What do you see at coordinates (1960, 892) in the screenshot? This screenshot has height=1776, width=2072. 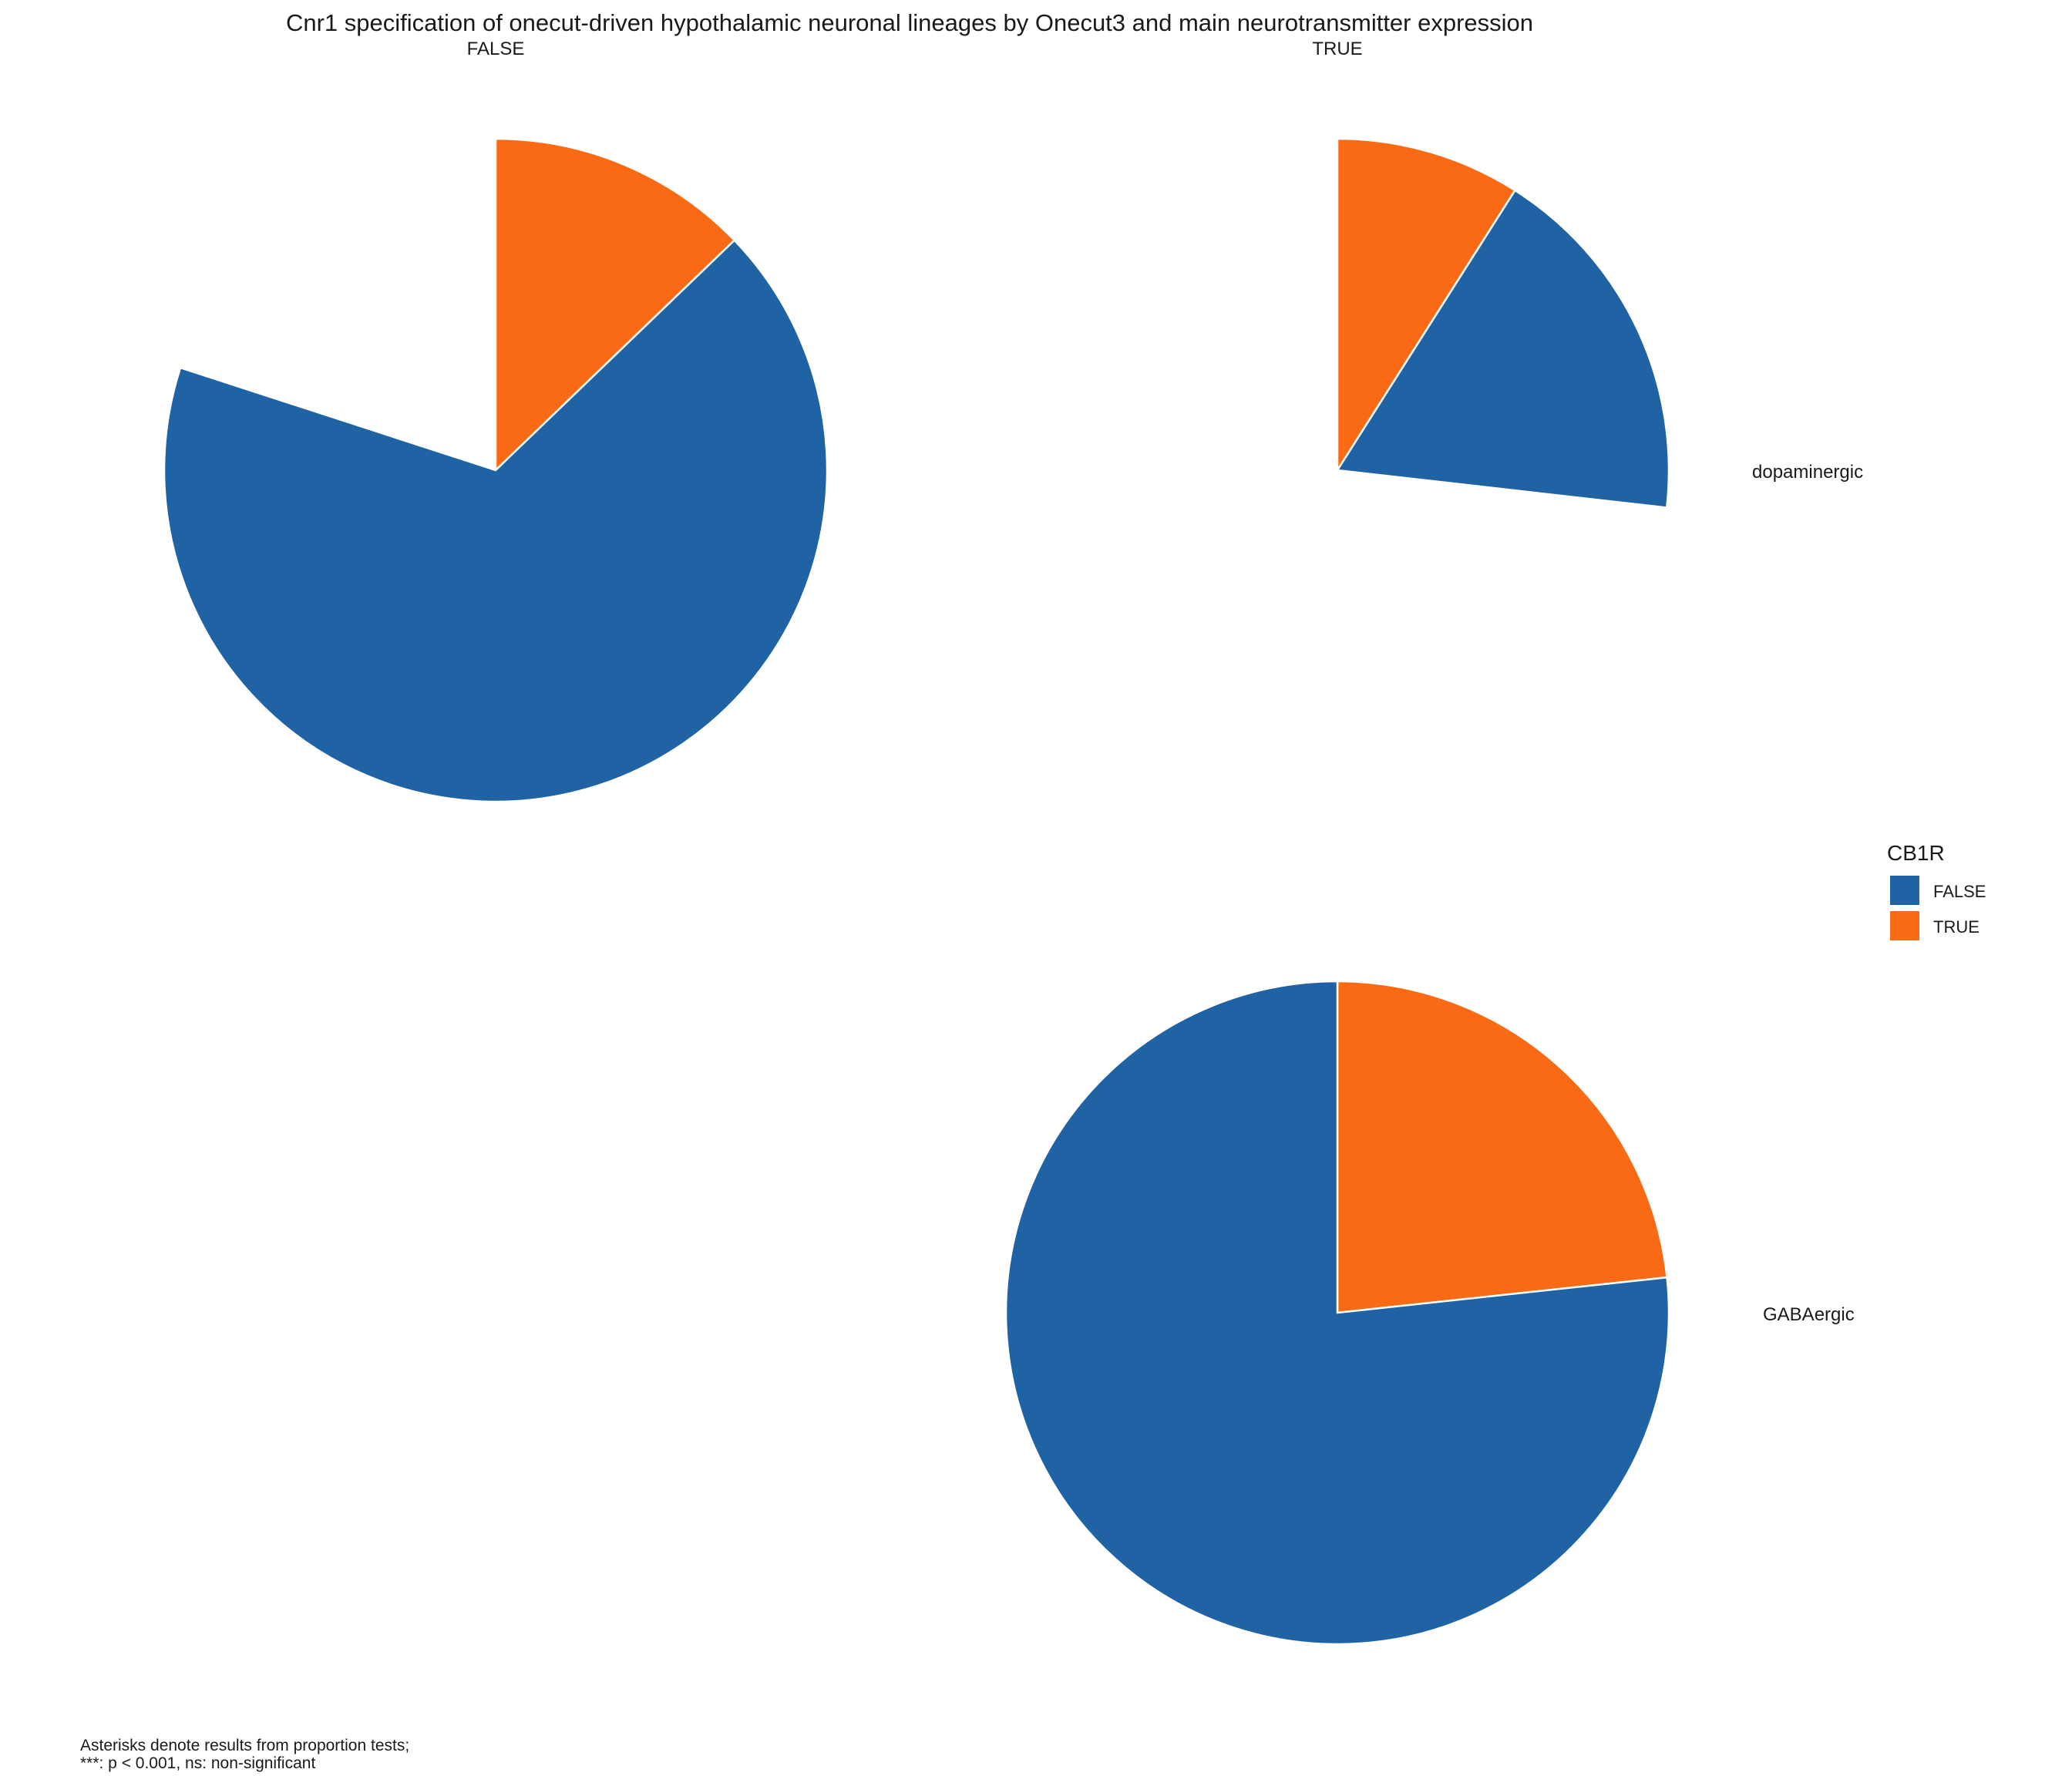 I see `legend-label-false: FALSE` at bounding box center [1960, 892].